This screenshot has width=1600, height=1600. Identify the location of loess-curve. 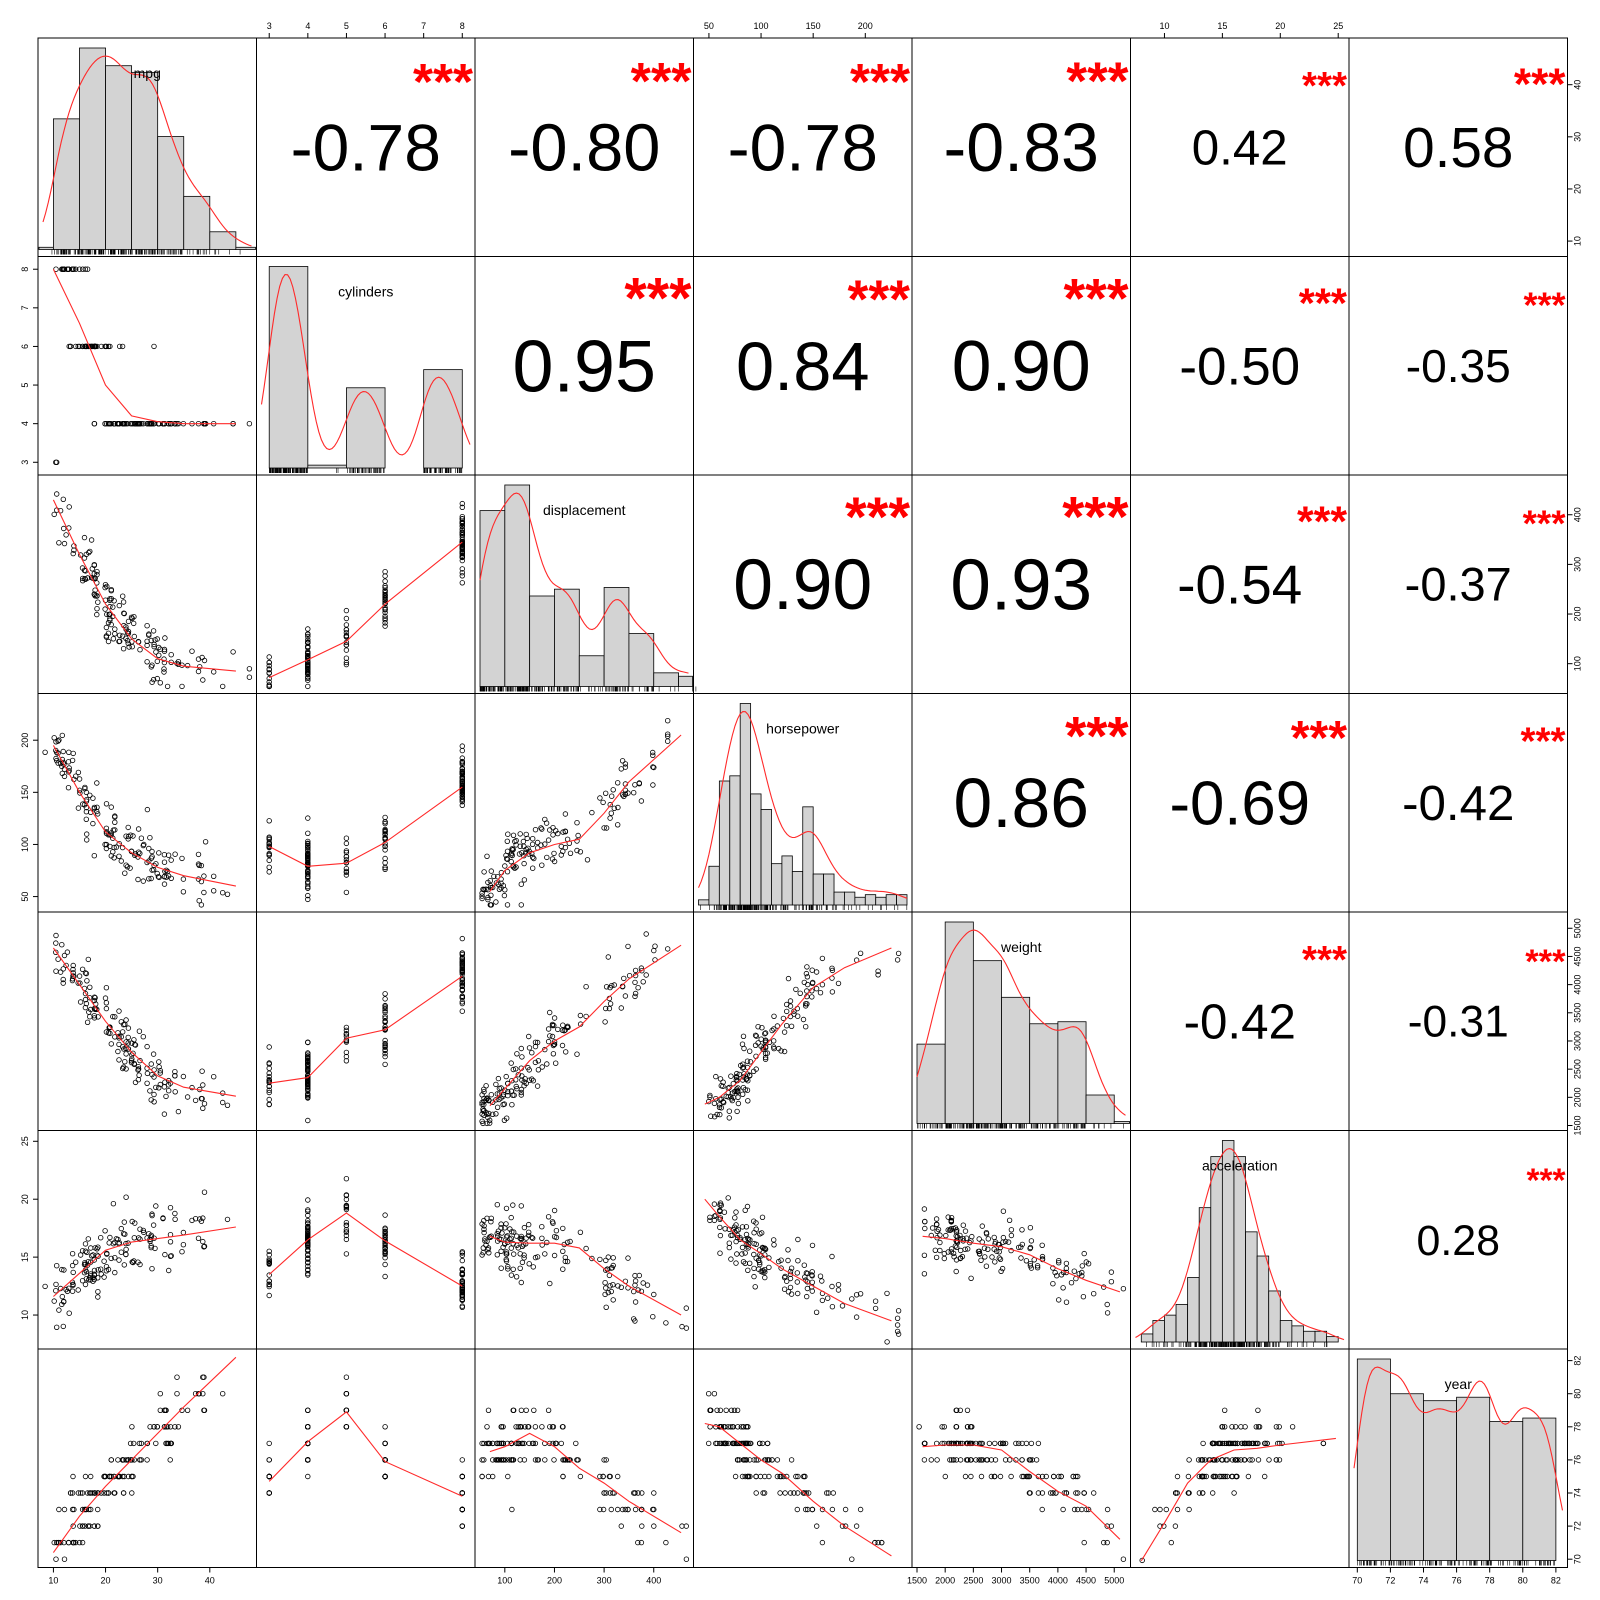
(585, 1483).